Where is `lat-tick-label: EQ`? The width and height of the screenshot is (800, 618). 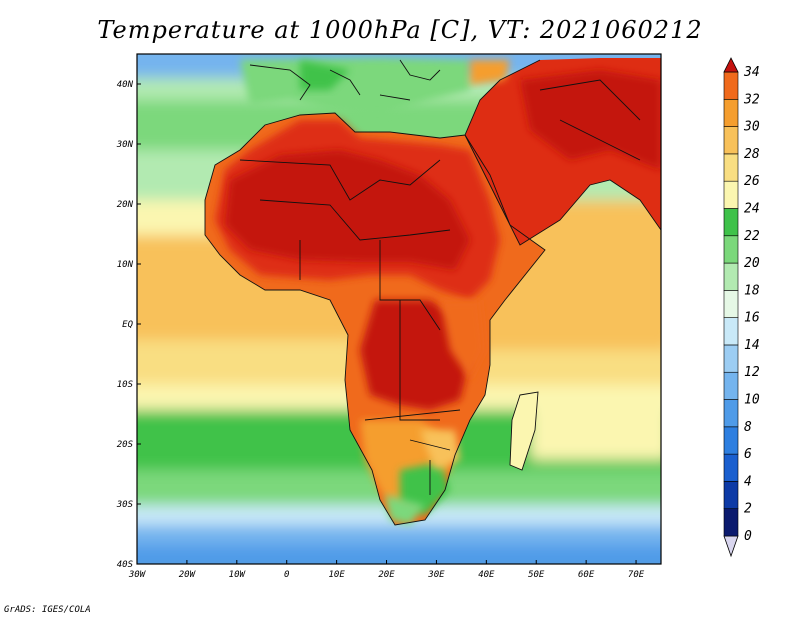 lat-tick-label: EQ is located at coordinates (127, 325).